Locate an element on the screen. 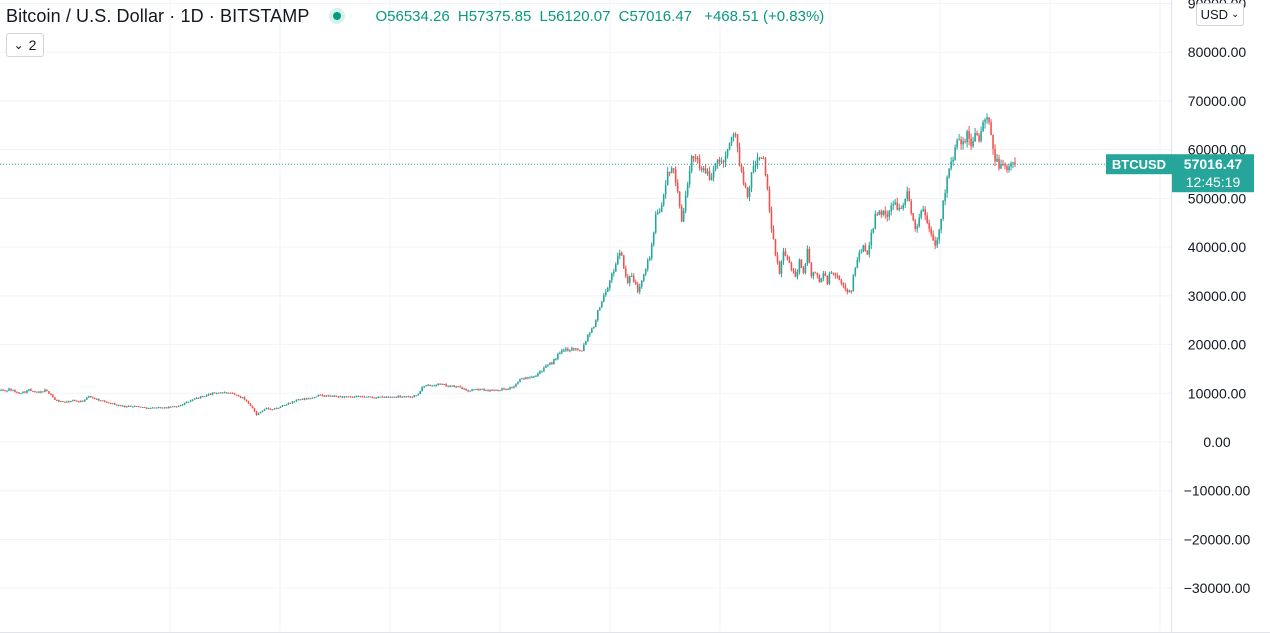 Image resolution: width=1270 pixels, height=633 pixels. indicators-toggle-button: ⌄ 2 is located at coordinates (25, 45).